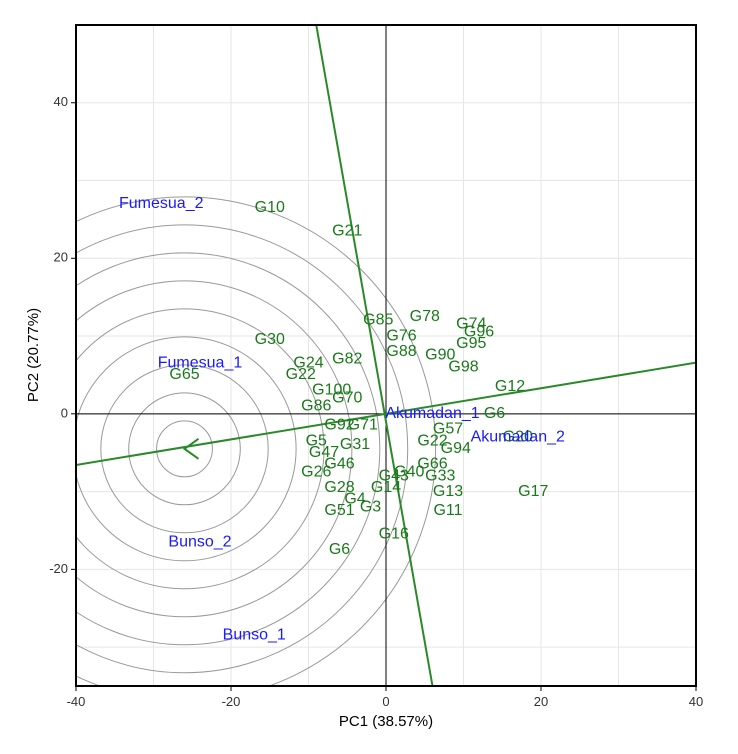 The image size is (738, 754). Describe the element at coordinates (191, 449) in the screenshot. I see `aea-arrow-head` at that location.